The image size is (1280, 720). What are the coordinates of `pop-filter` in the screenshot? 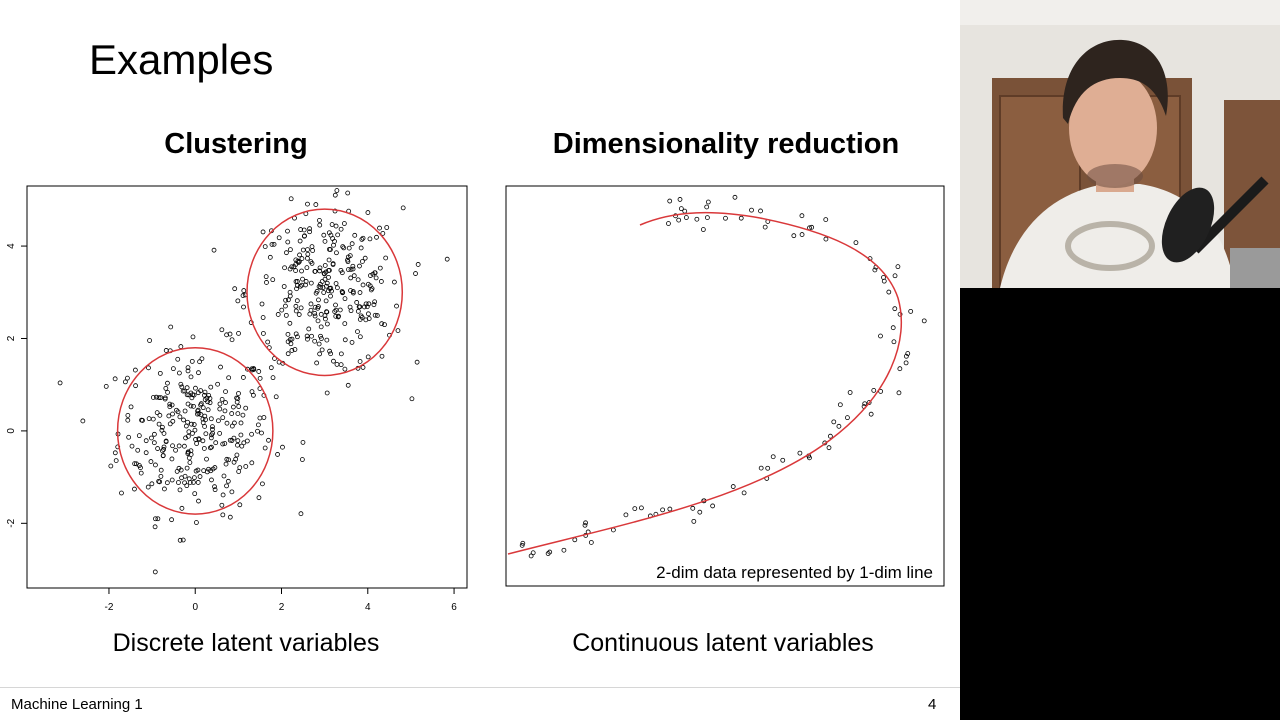 It's located at (1255, 268).